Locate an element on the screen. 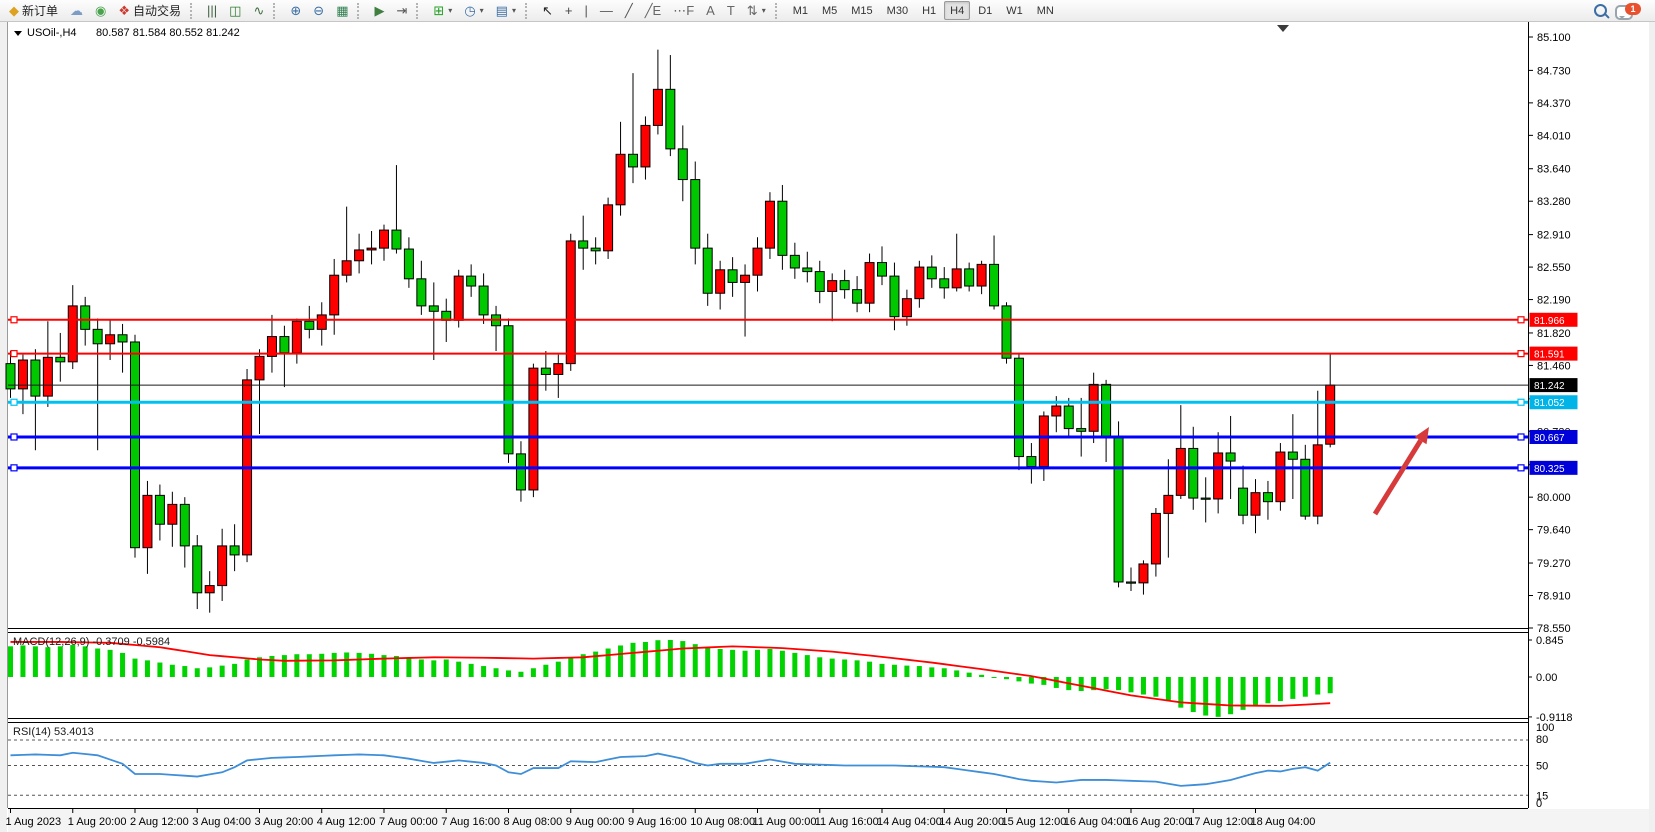 The width and height of the screenshot is (1655, 832). mql5-cloud-button: ☁ is located at coordinates (76, 10).